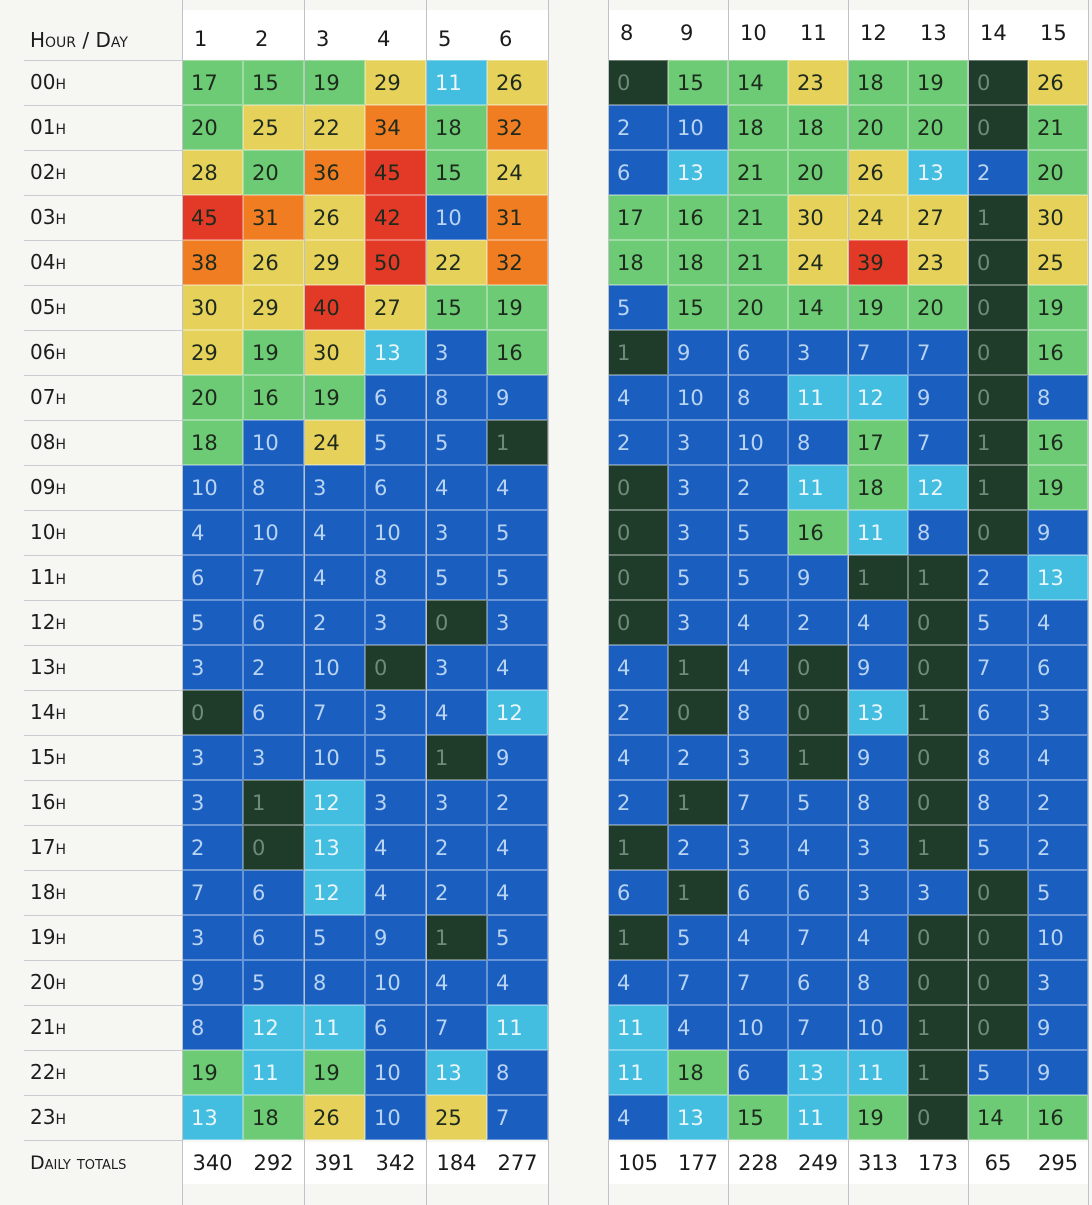  Describe the element at coordinates (48, 712) in the screenshot. I see `hour-label: 14h` at that location.